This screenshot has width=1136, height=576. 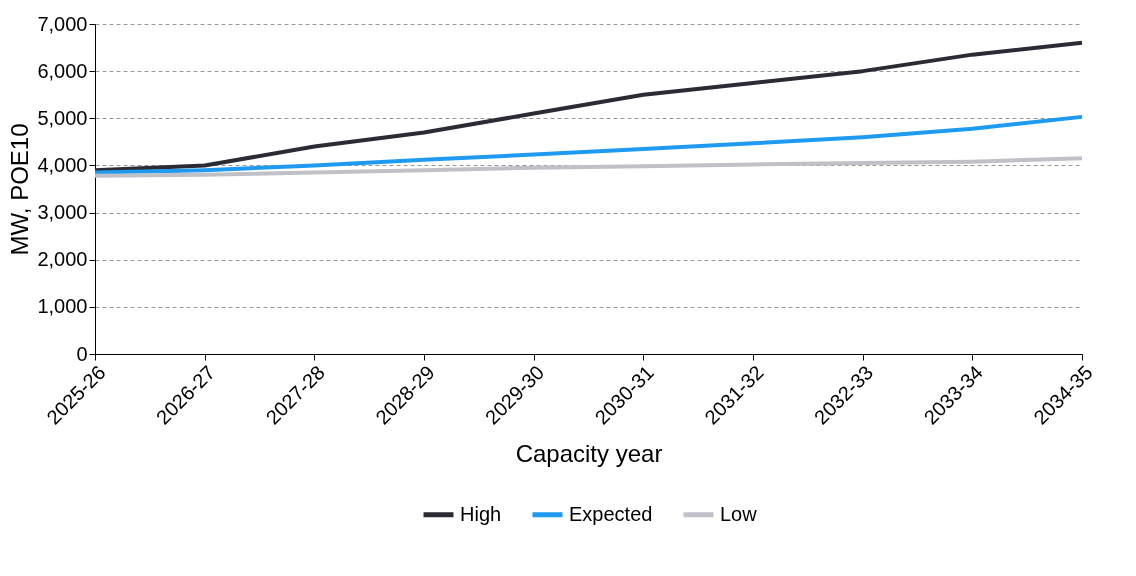 I want to click on y-tick-label: 3,000, so click(x=62, y=212).